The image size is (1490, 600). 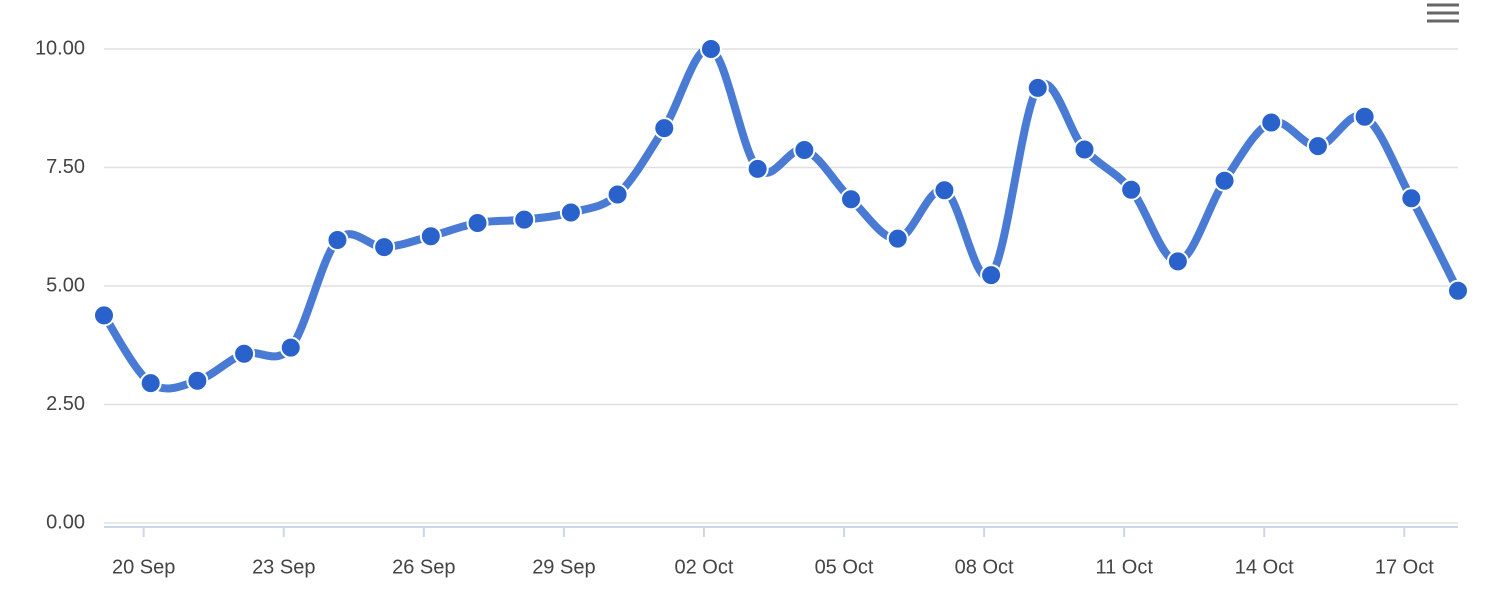 I want to click on x-tick-label: 23 Sep, so click(x=283, y=567).